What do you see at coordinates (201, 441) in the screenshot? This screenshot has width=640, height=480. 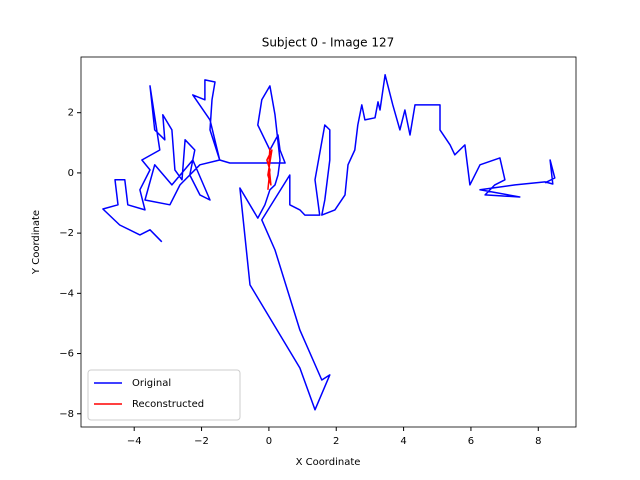 I see `x-tick-label: −2` at bounding box center [201, 441].